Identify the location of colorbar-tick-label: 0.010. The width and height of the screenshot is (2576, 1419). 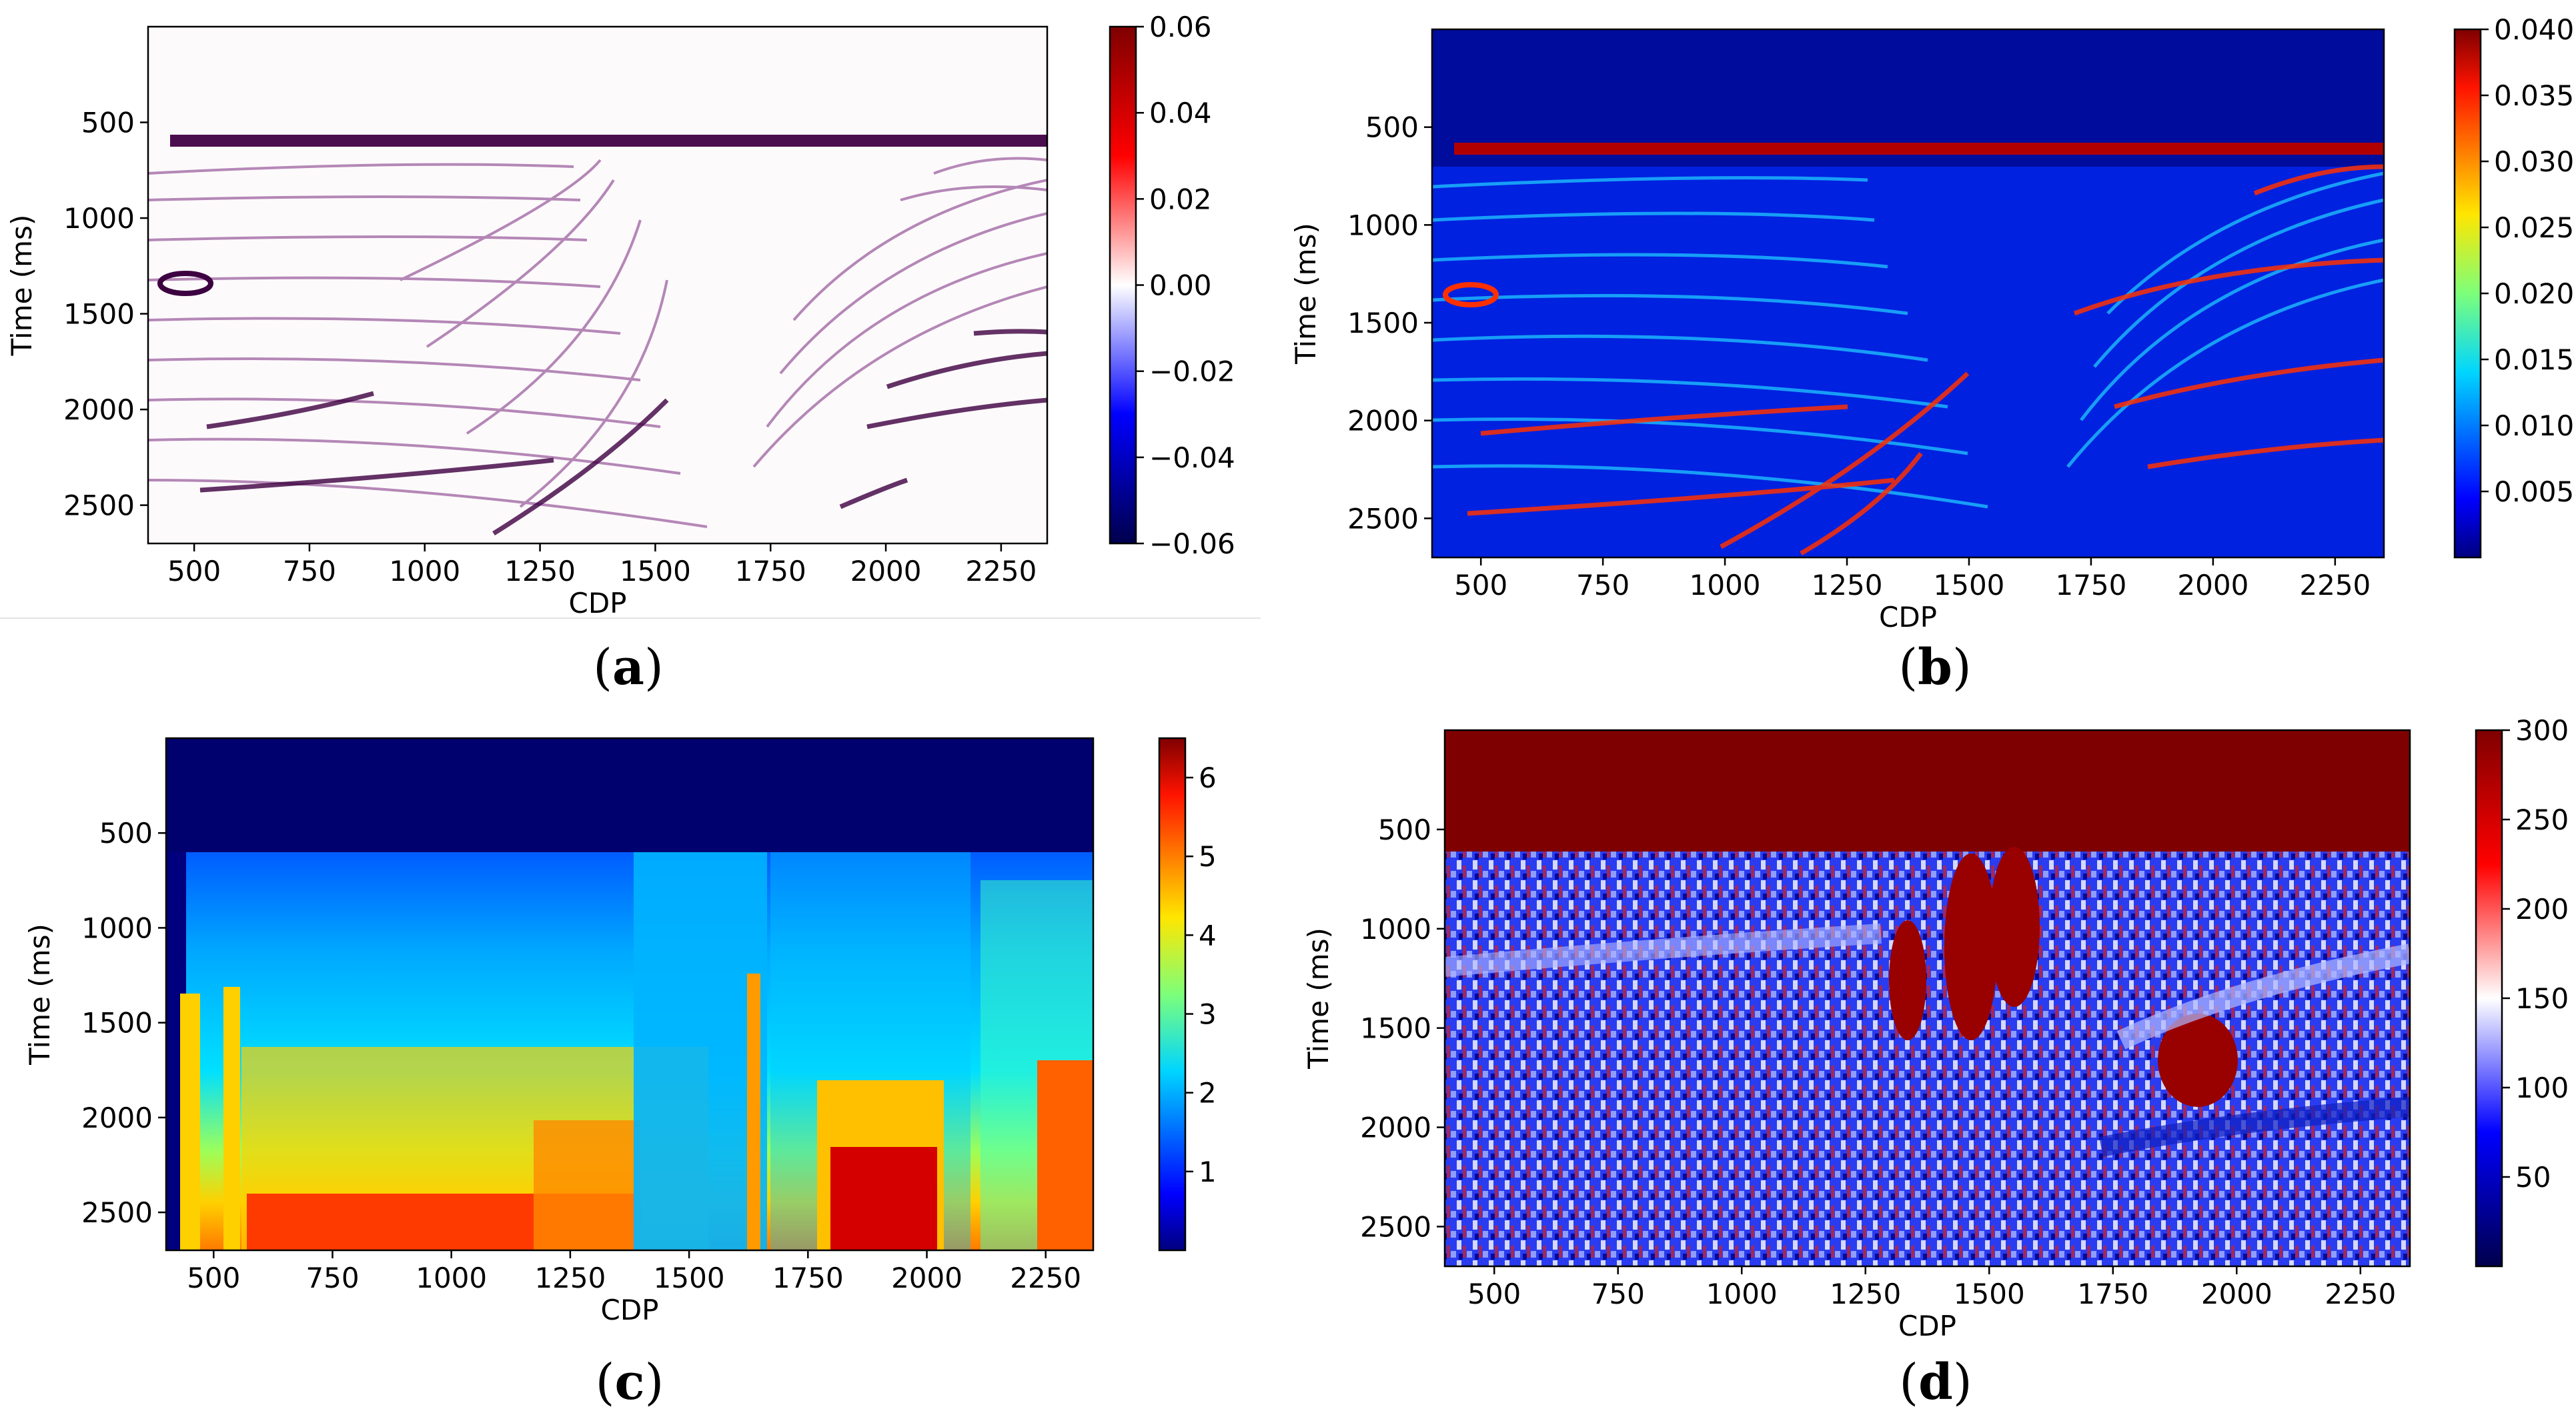
(2534, 425).